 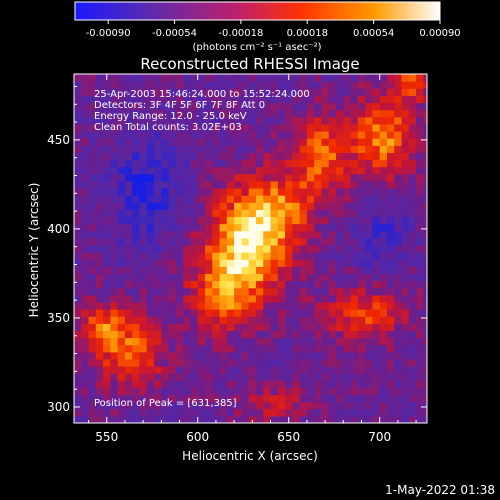 I want to click on colorbar-tick-label: 0.00054, so click(x=373, y=33).